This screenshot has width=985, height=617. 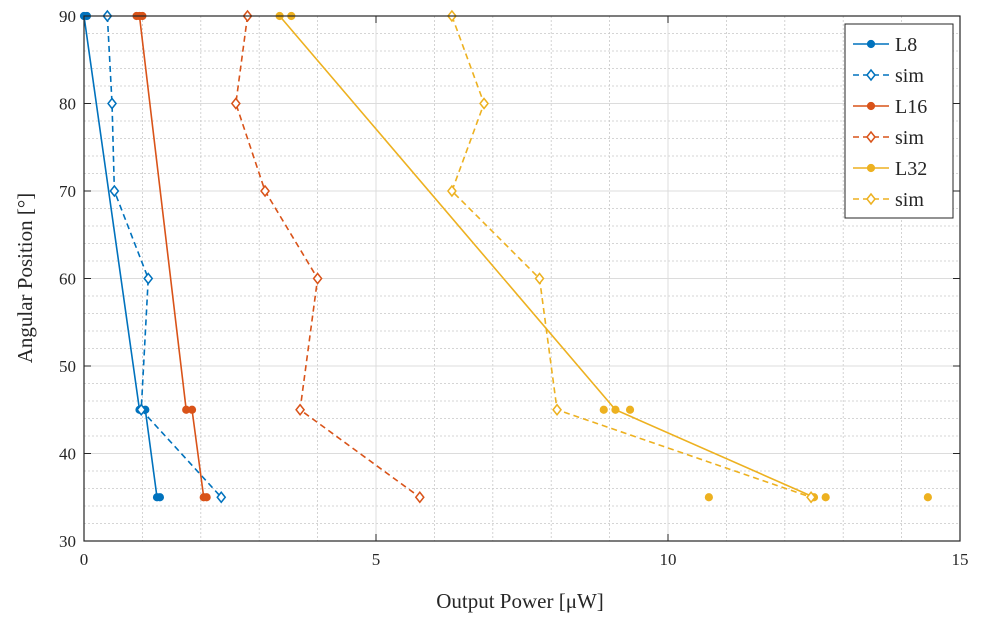 What do you see at coordinates (67, 454) in the screenshot?
I see `y-tick-label: 40` at bounding box center [67, 454].